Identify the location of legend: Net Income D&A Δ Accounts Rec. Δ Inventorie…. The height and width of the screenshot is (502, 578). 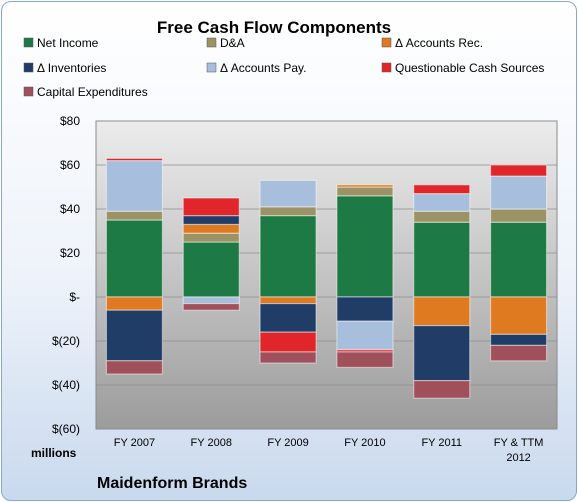
(283, 67).